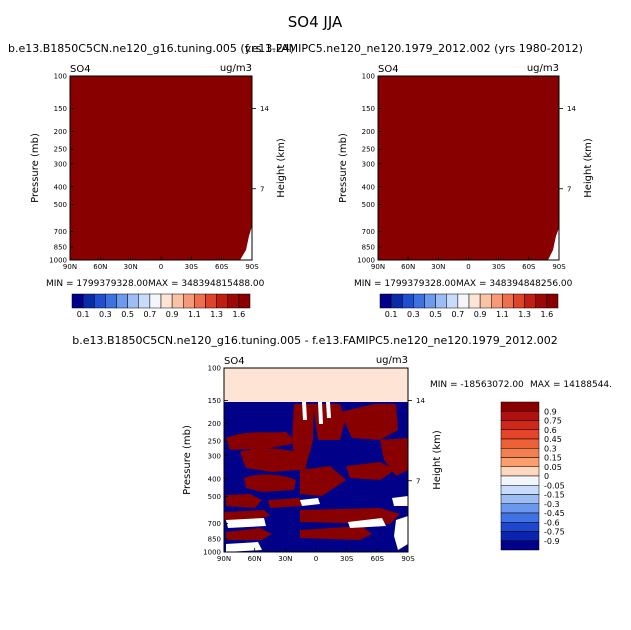 The width and height of the screenshot is (631, 630). Describe the element at coordinates (529, 267) in the screenshot. I see `panel2-xtick-label: 60S` at that location.